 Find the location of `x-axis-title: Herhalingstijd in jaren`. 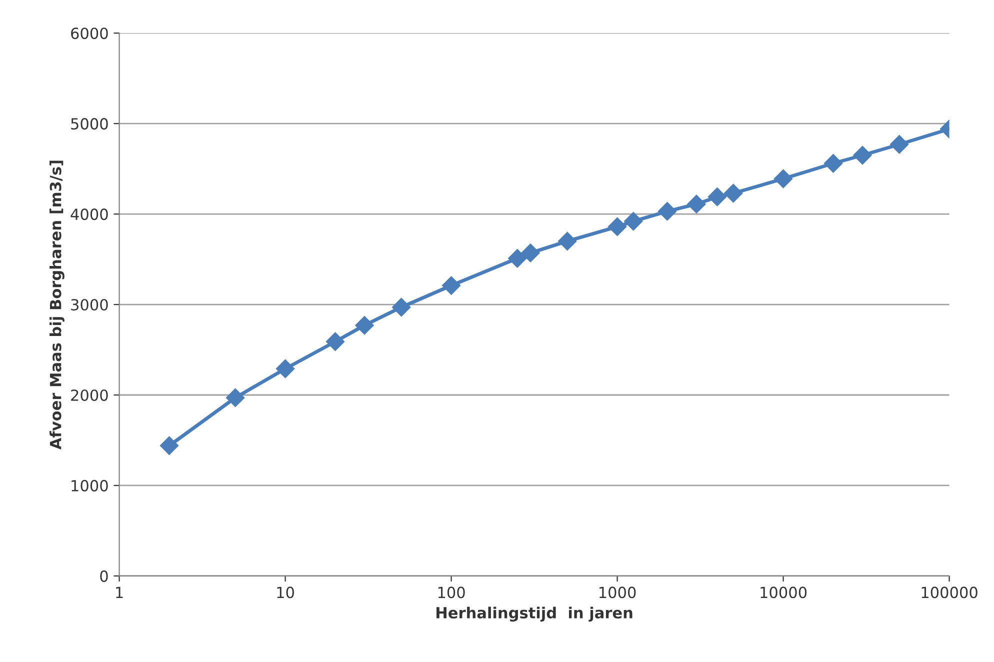

x-axis-title: Herhalingstijd in jaren is located at coordinates (534, 614).